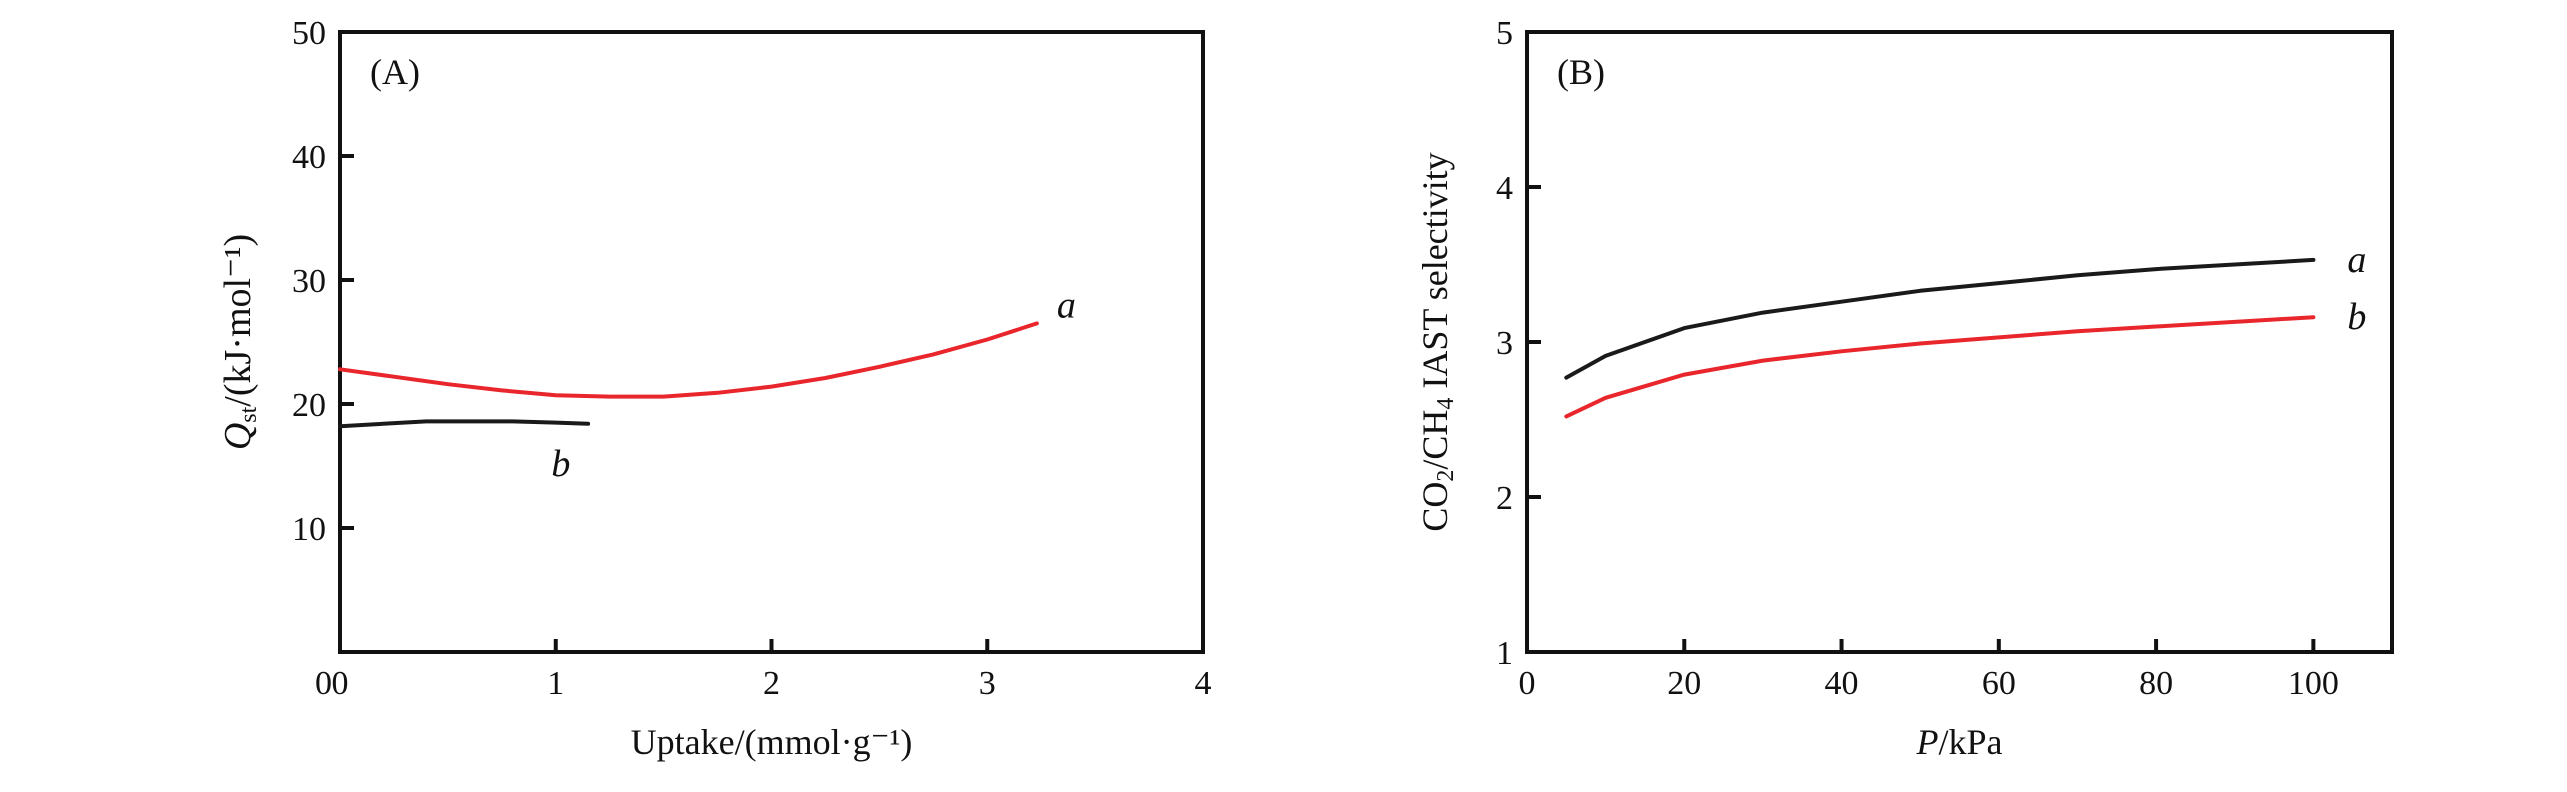  I want to click on y-tick-label: 5, so click(1504, 33).